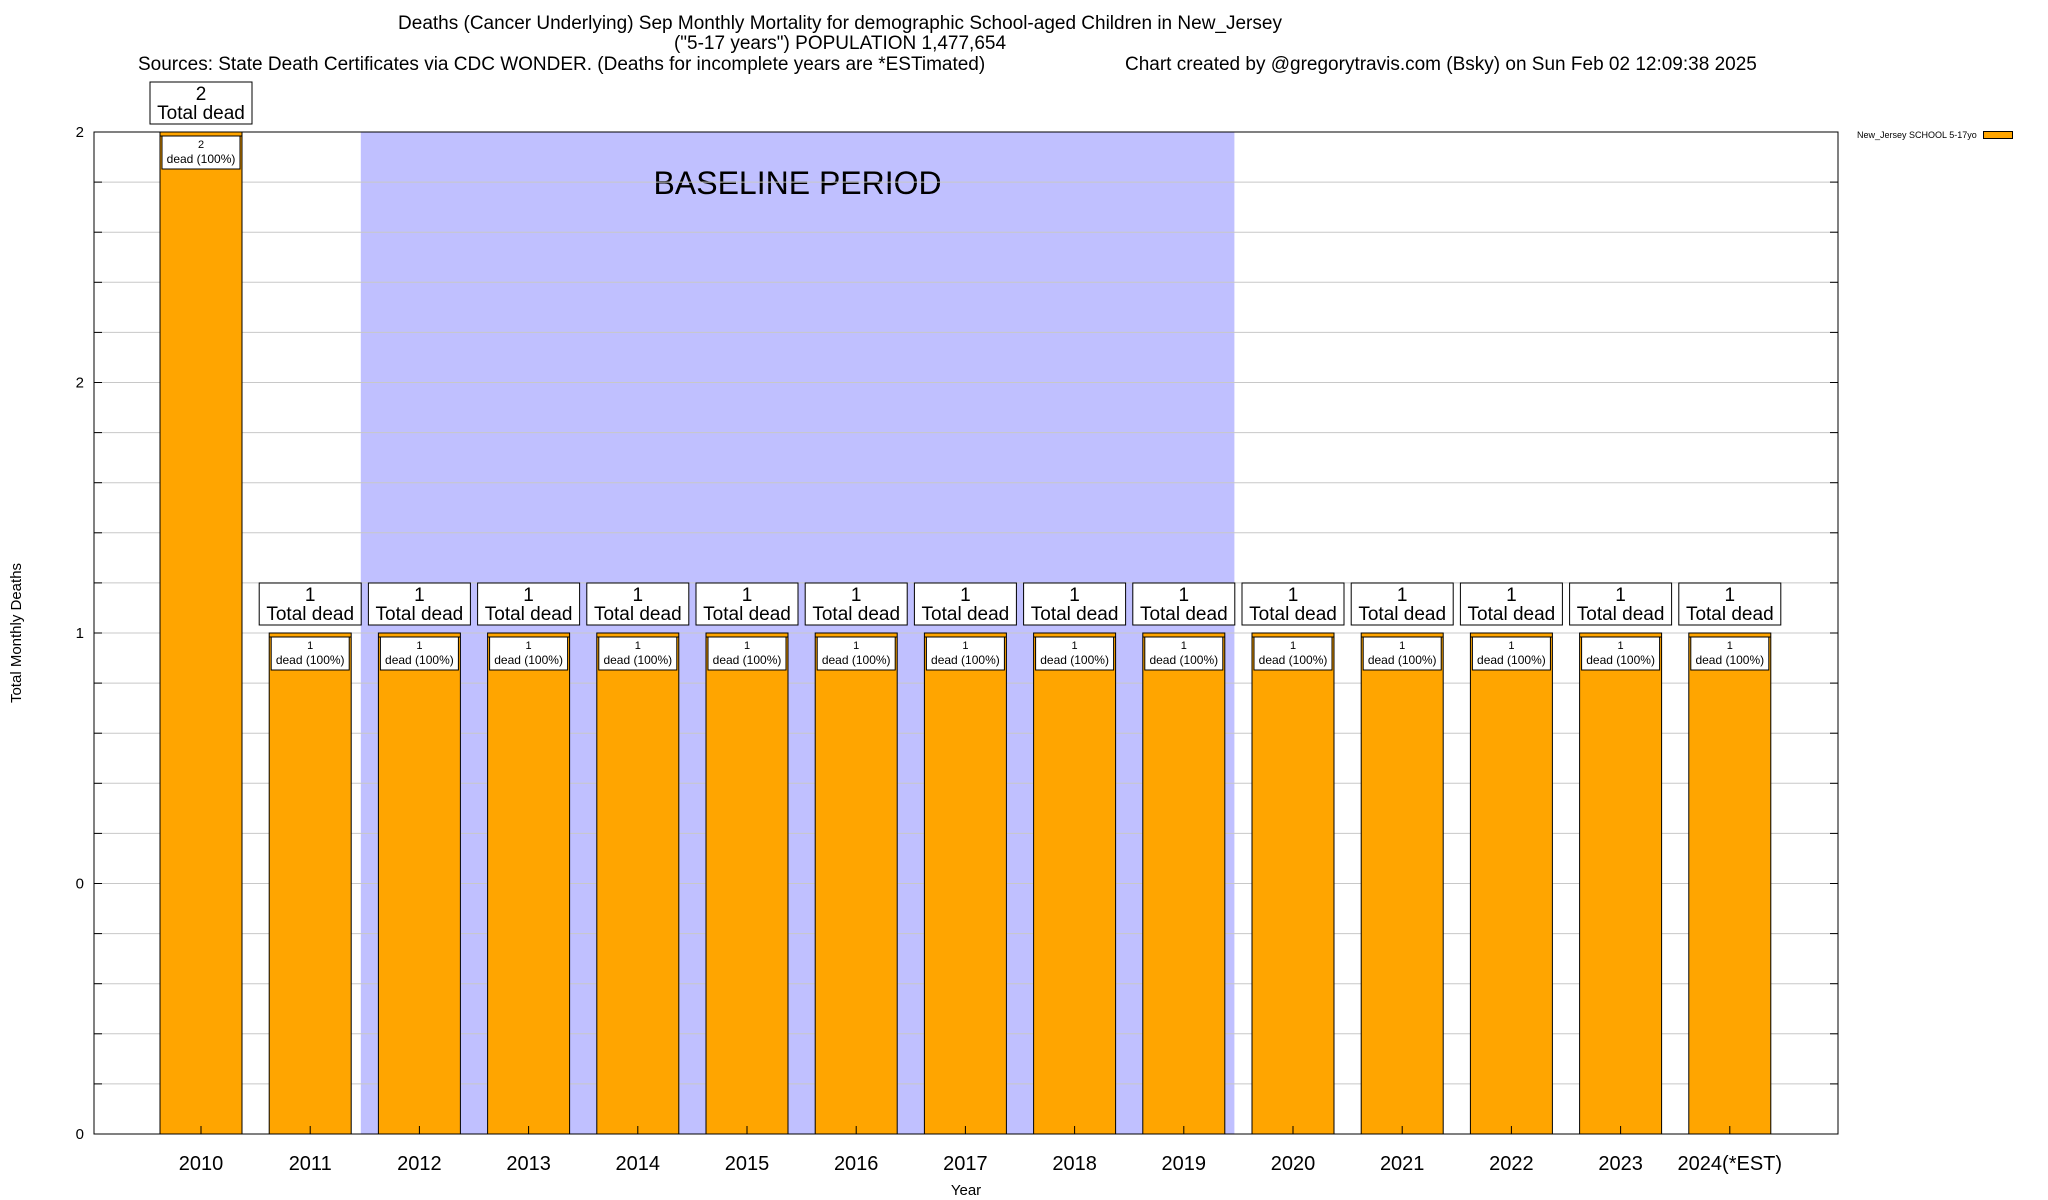 This screenshot has height=1200, width=2048. What do you see at coordinates (201, 94) in the screenshot?
I see `total-label-value: 2` at bounding box center [201, 94].